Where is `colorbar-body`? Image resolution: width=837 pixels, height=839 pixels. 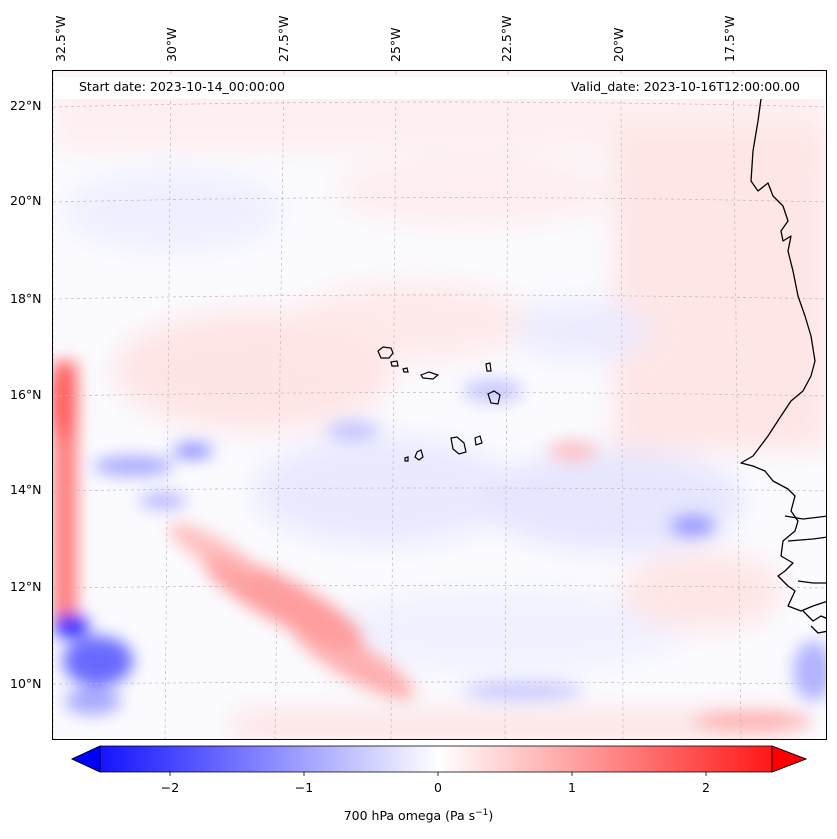
colorbar-body is located at coordinates (439, 759).